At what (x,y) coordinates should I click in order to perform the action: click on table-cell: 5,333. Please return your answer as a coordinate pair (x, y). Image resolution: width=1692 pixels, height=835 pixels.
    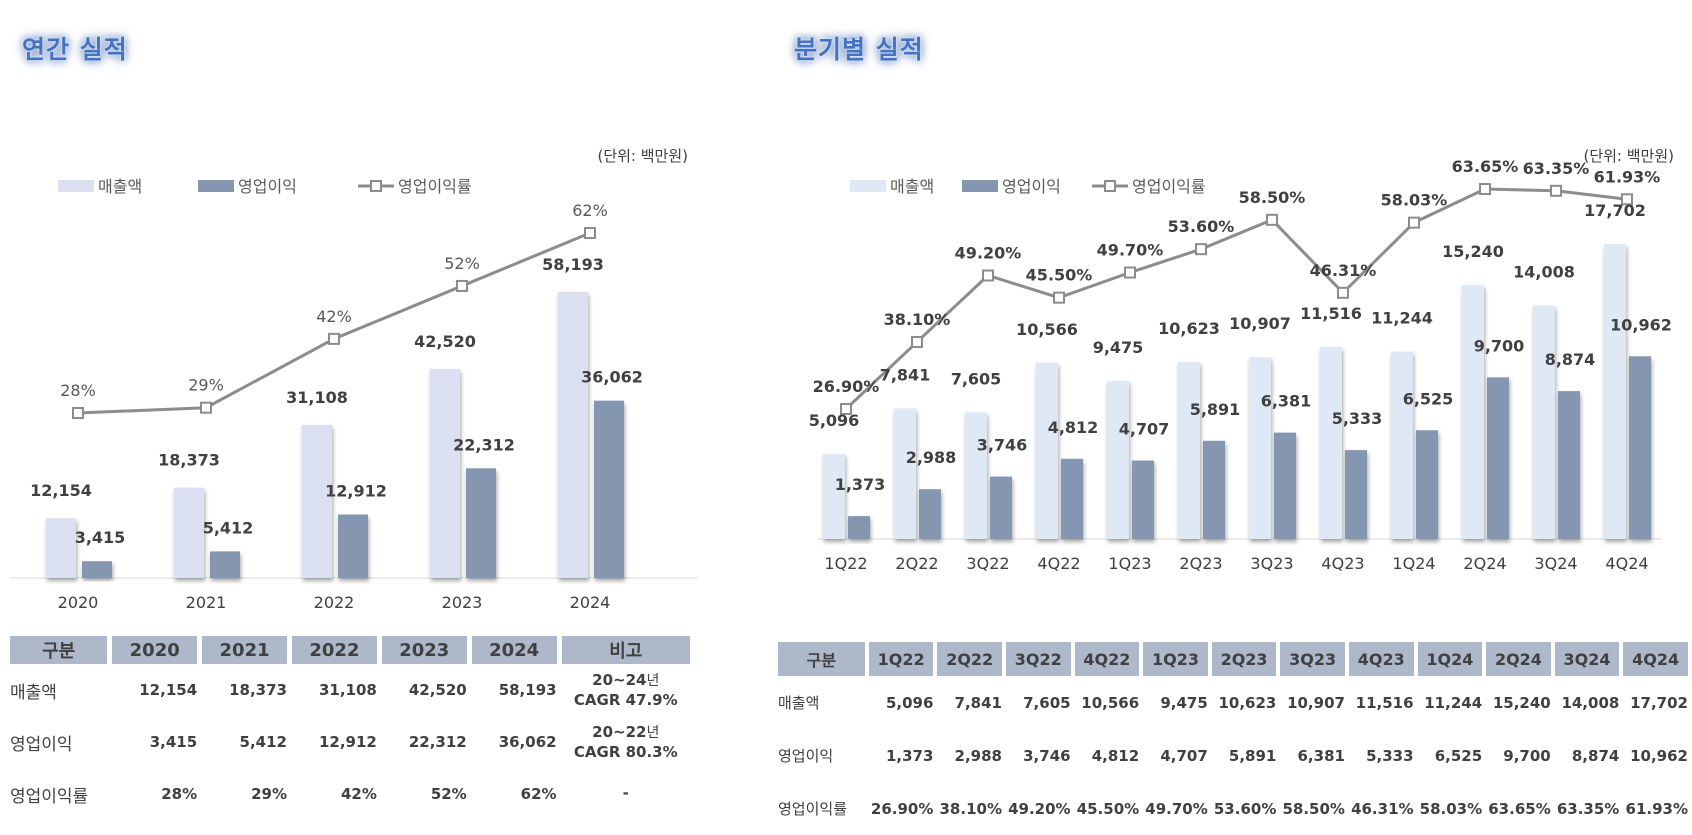
    Looking at the image, I should click on (1390, 755).